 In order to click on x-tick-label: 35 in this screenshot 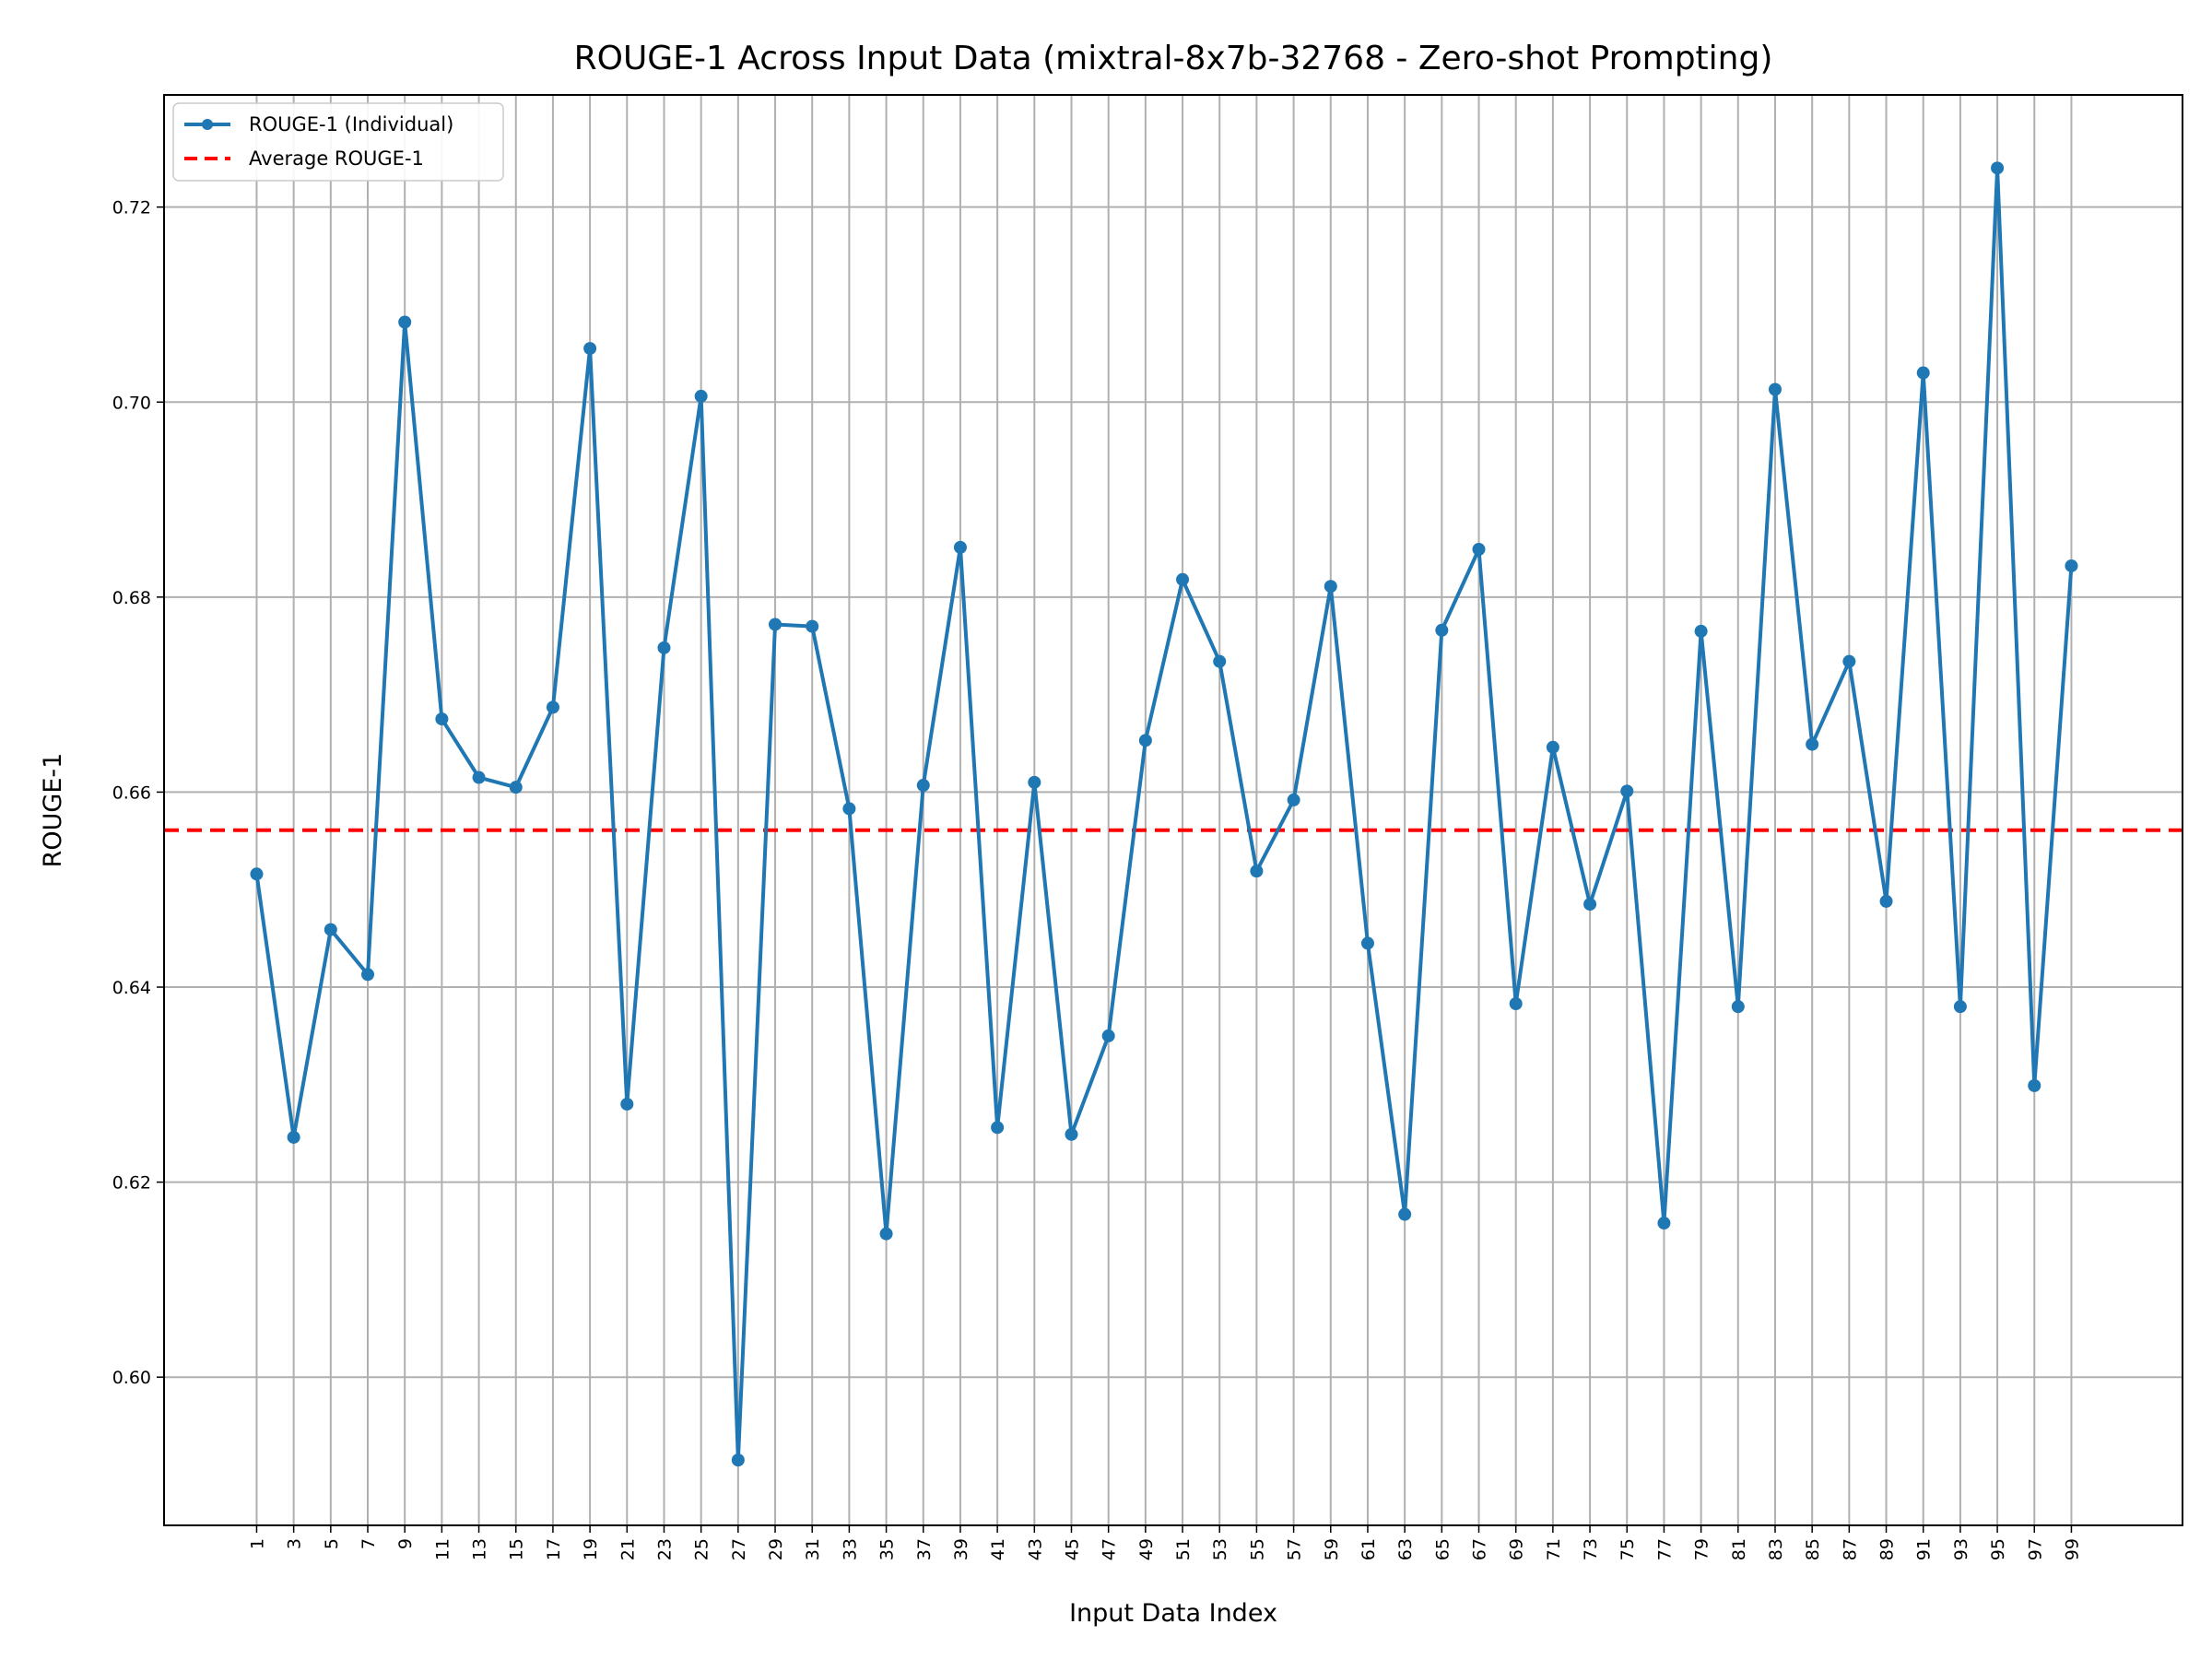, I will do `click(887, 1549)`.